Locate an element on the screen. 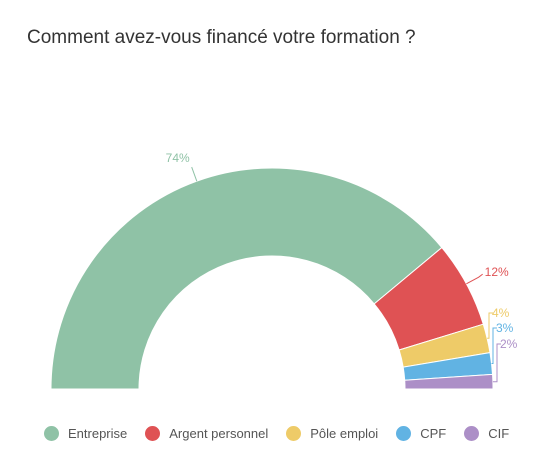 The height and width of the screenshot is (459, 546). data-label-argent-personnel: 12% is located at coordinates (487, 275).